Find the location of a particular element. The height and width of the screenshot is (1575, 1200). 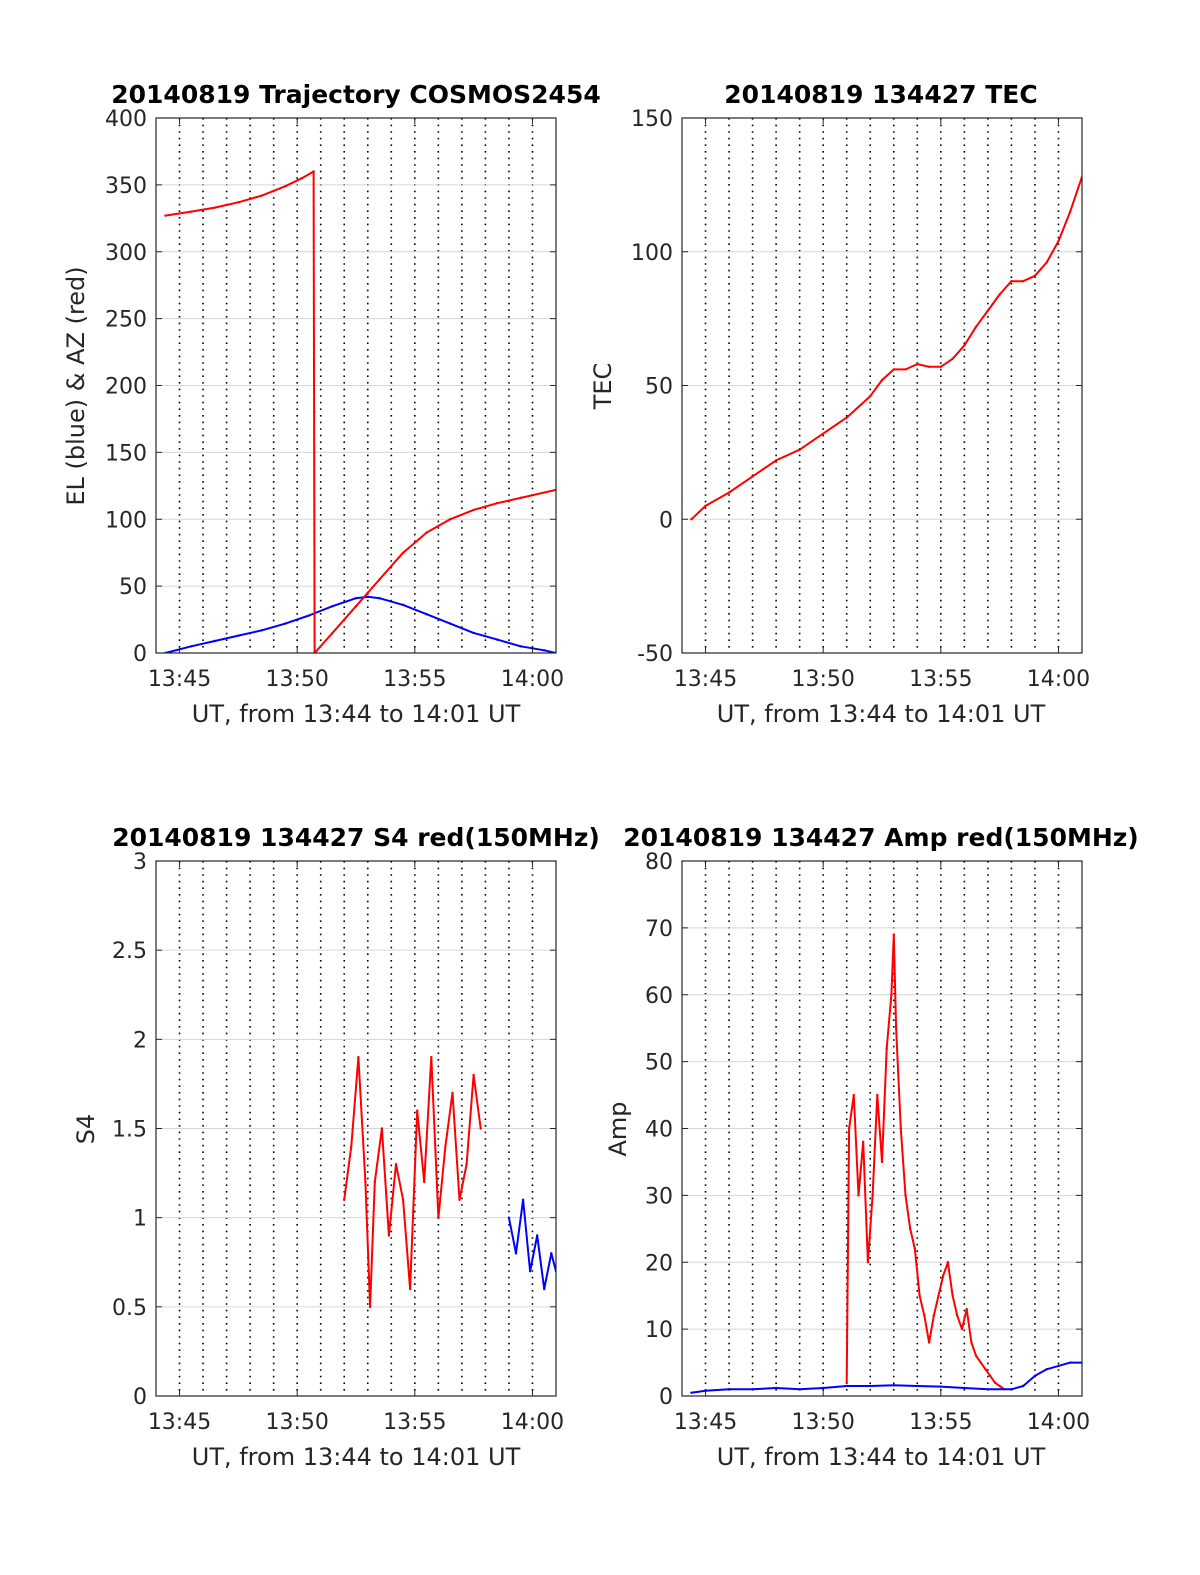

s4-ytick-label: 1 is located at coordinates (140, 1219).